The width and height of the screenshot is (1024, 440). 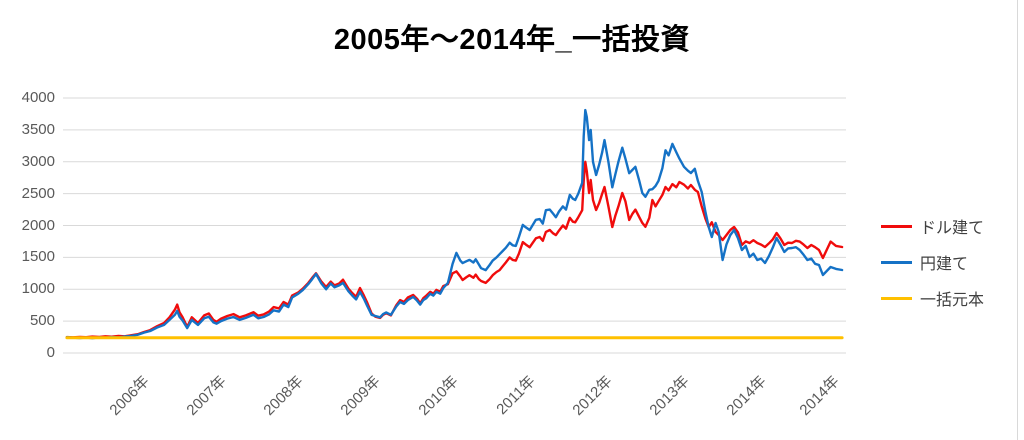 I want to click on y-tick-label: 1000, so click(x=38, y=289).